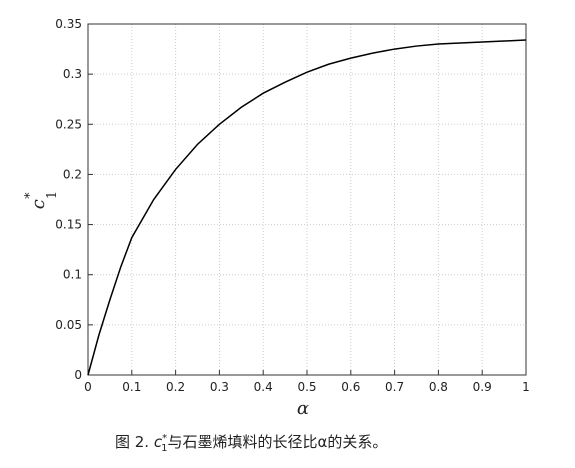  I want to click on y-tick-label: 0.1, so click(72, 275).